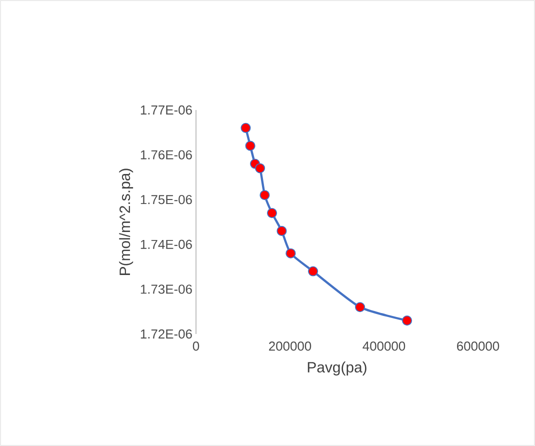 This screenshot has height=446, width=535. What do you see at coordinates (196, 346) in the screenshot?
I see `x-tick-label: 0` at bounding box center [196, 346].